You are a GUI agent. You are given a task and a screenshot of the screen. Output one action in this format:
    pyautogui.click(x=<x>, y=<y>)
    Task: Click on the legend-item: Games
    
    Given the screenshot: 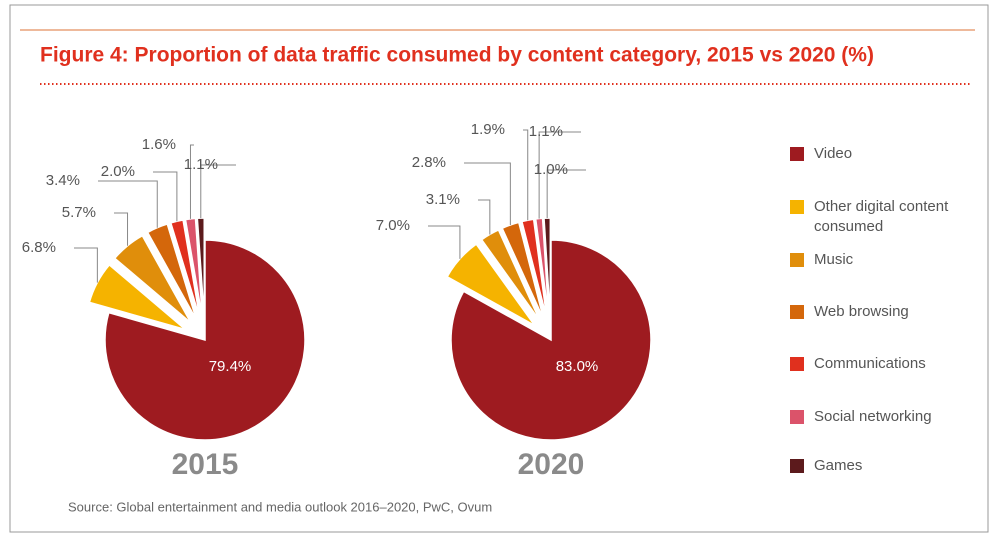 What is the action you would take?
    pyautogui.click(x=887, y=466)
    